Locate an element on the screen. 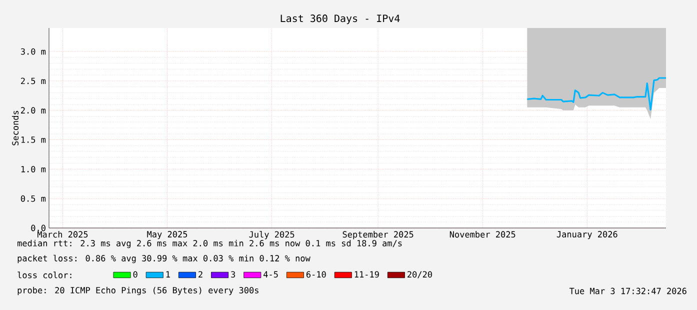  legend-label: 6-10 is located at coordinates (316, 274).